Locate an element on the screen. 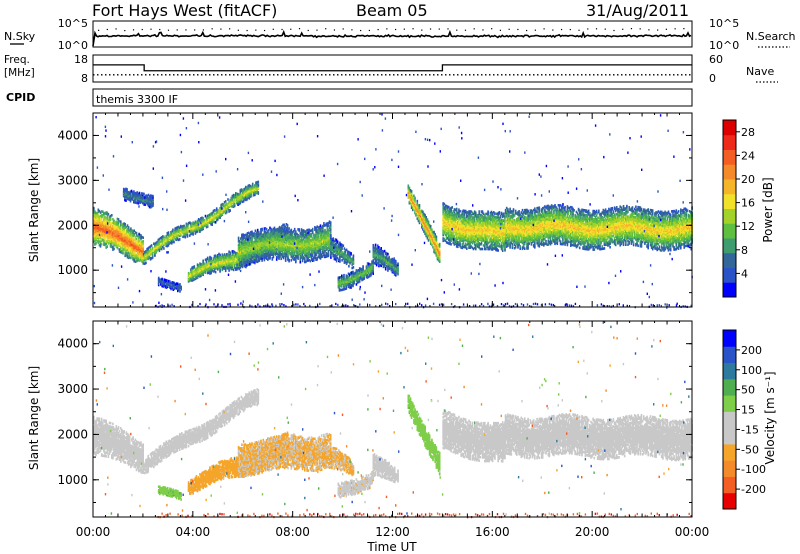 This screenshot has height=554, width=800. noise-right-tick-bottom: 10^0 is located at coordinates (724, 45).